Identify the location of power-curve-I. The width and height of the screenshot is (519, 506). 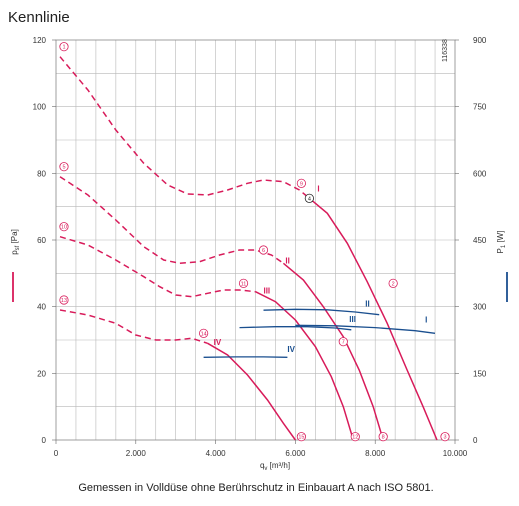
(365, 329).